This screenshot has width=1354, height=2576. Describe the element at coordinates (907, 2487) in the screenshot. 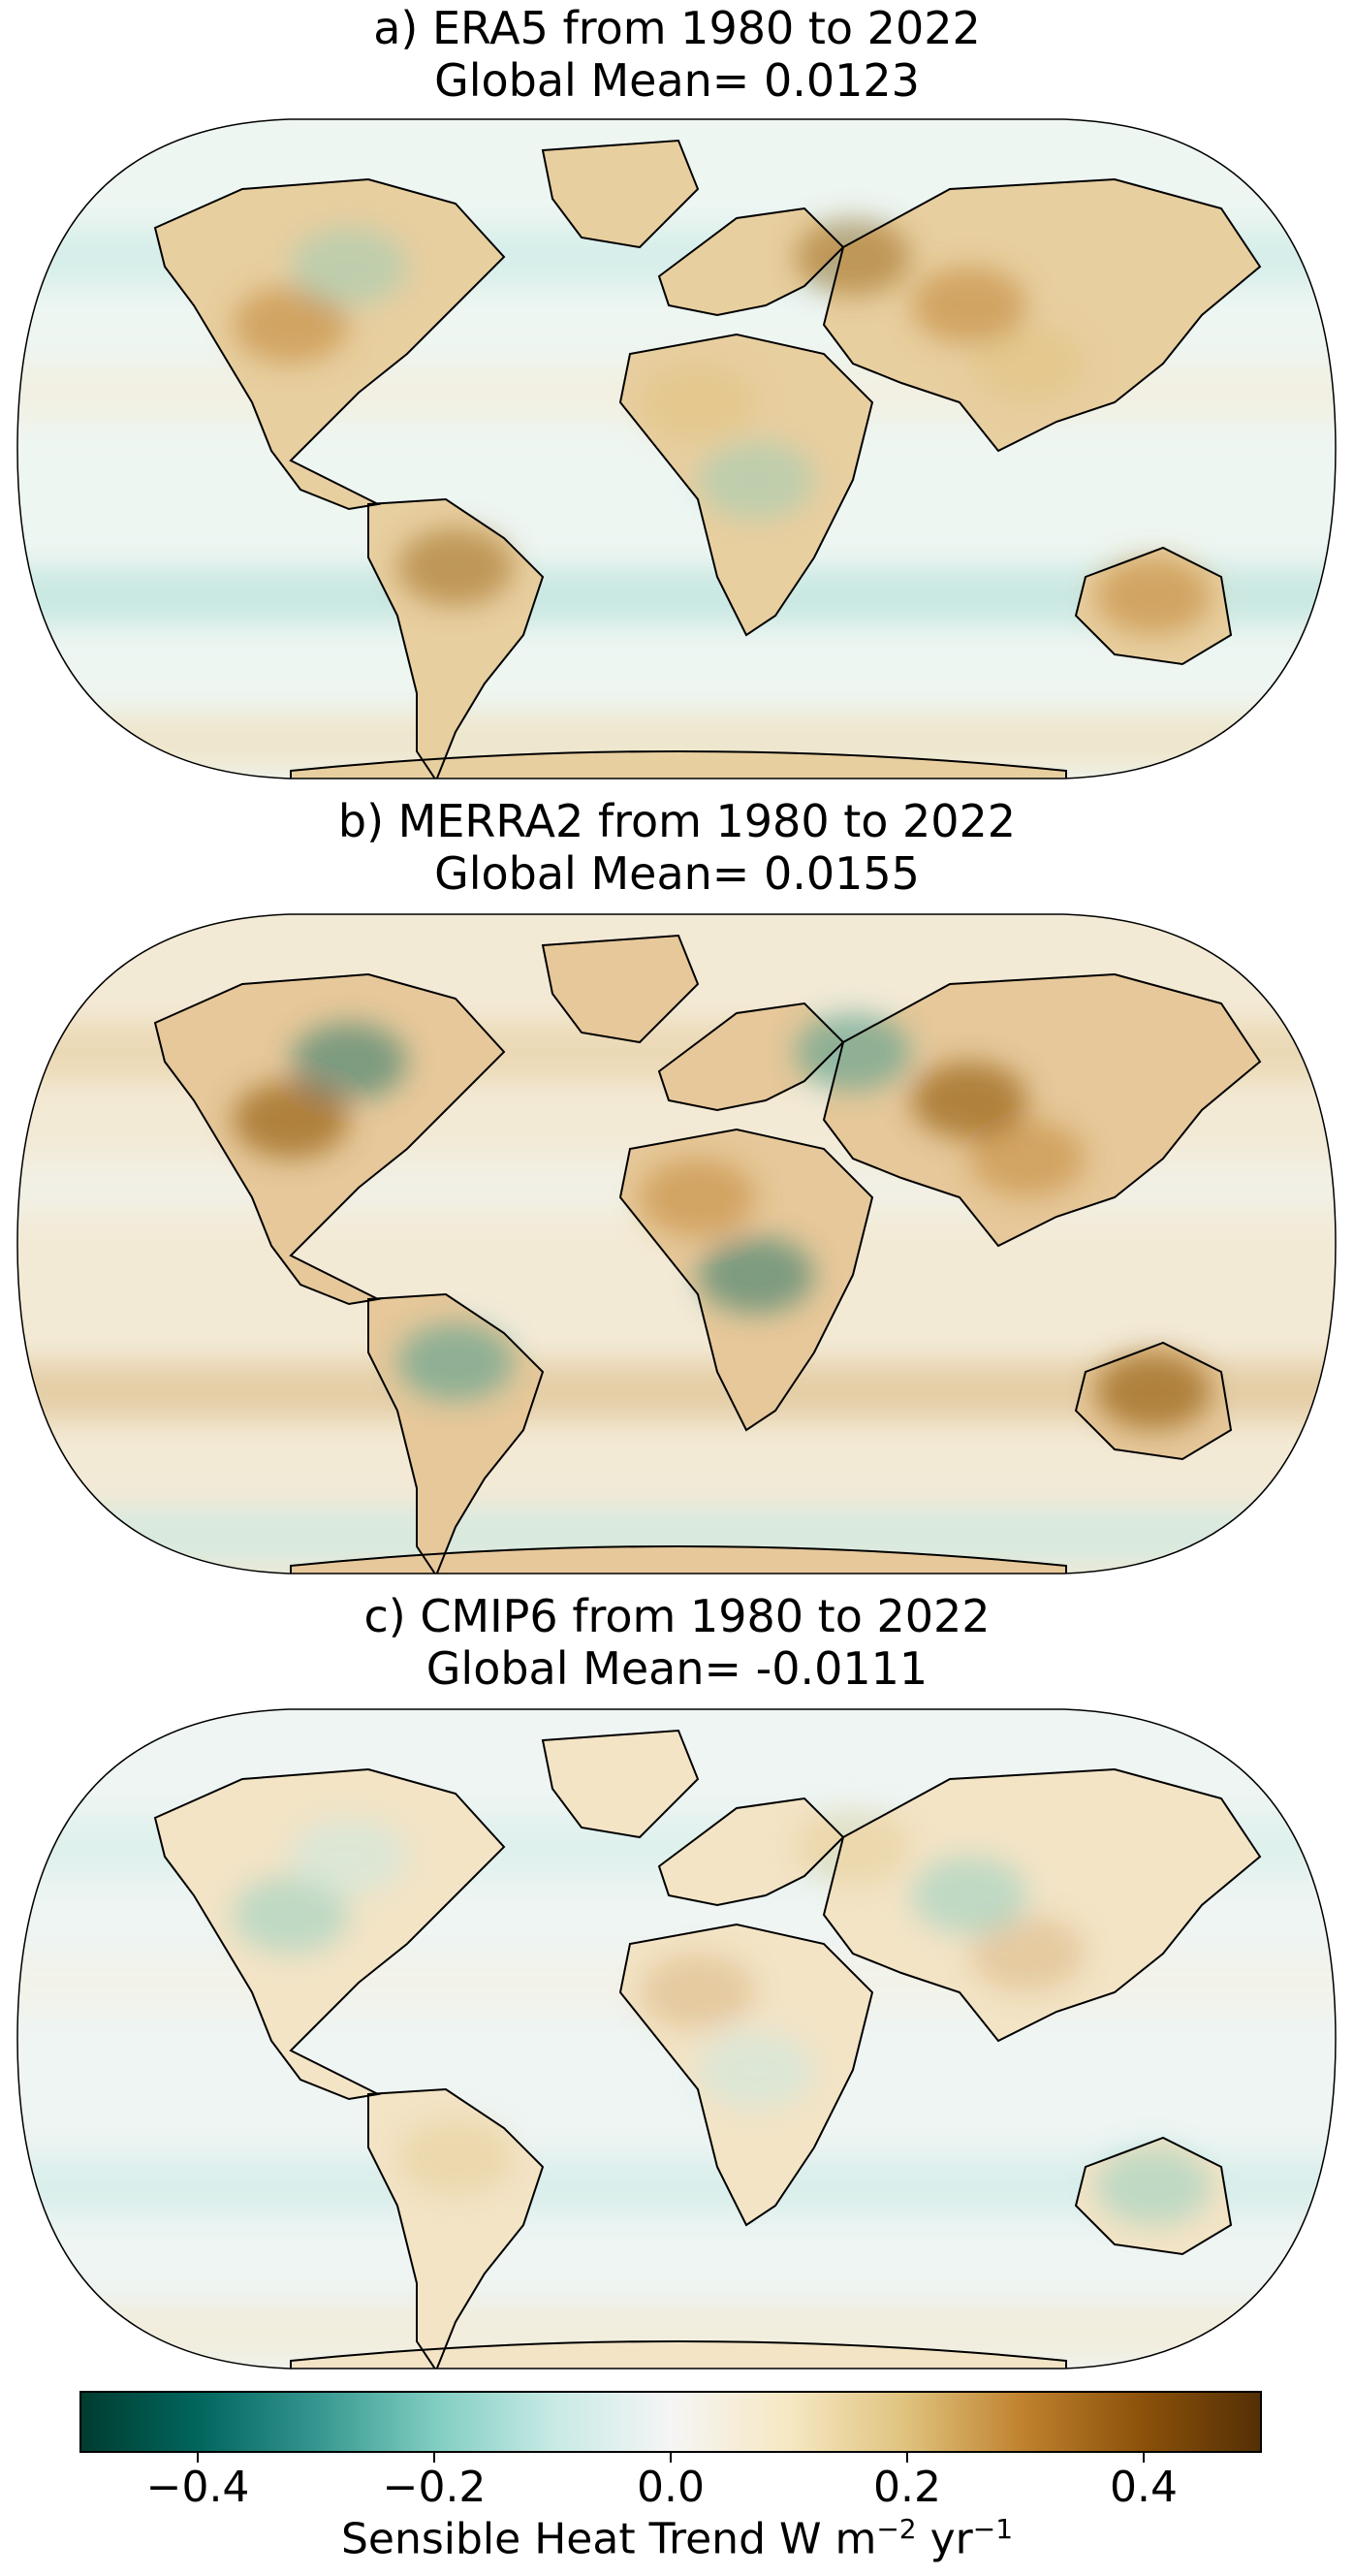

I see `colorbar-tick-label: 0.2` at that location.